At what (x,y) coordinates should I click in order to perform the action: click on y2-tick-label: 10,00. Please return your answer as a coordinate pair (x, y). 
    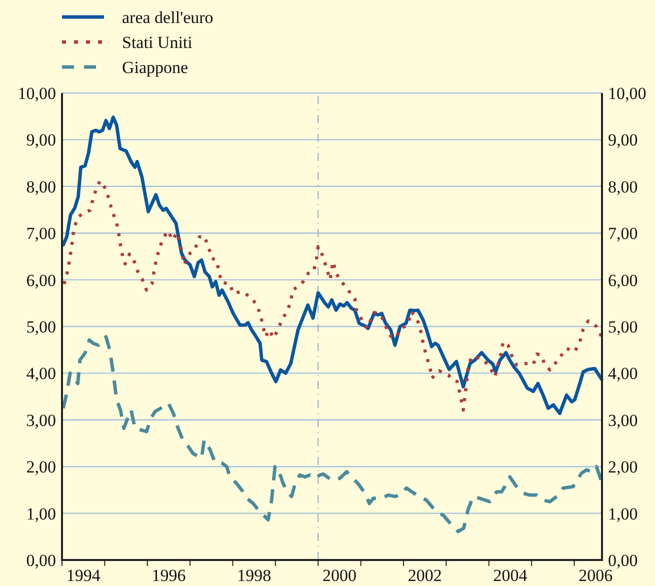
    Looking at the image, I should click on (627, 93).